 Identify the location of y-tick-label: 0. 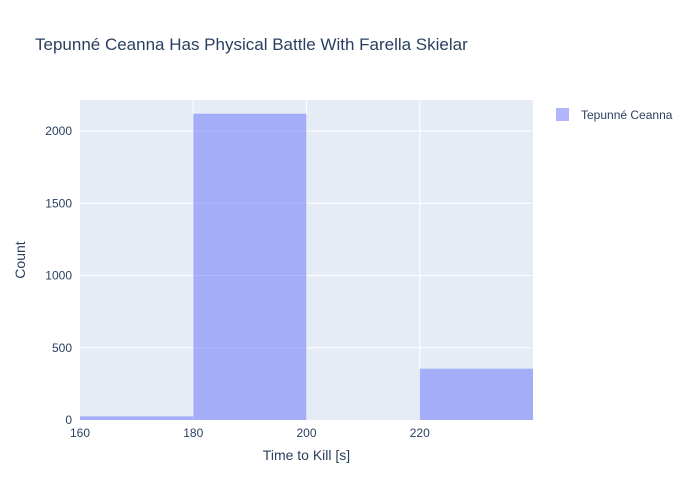
(68, 420).